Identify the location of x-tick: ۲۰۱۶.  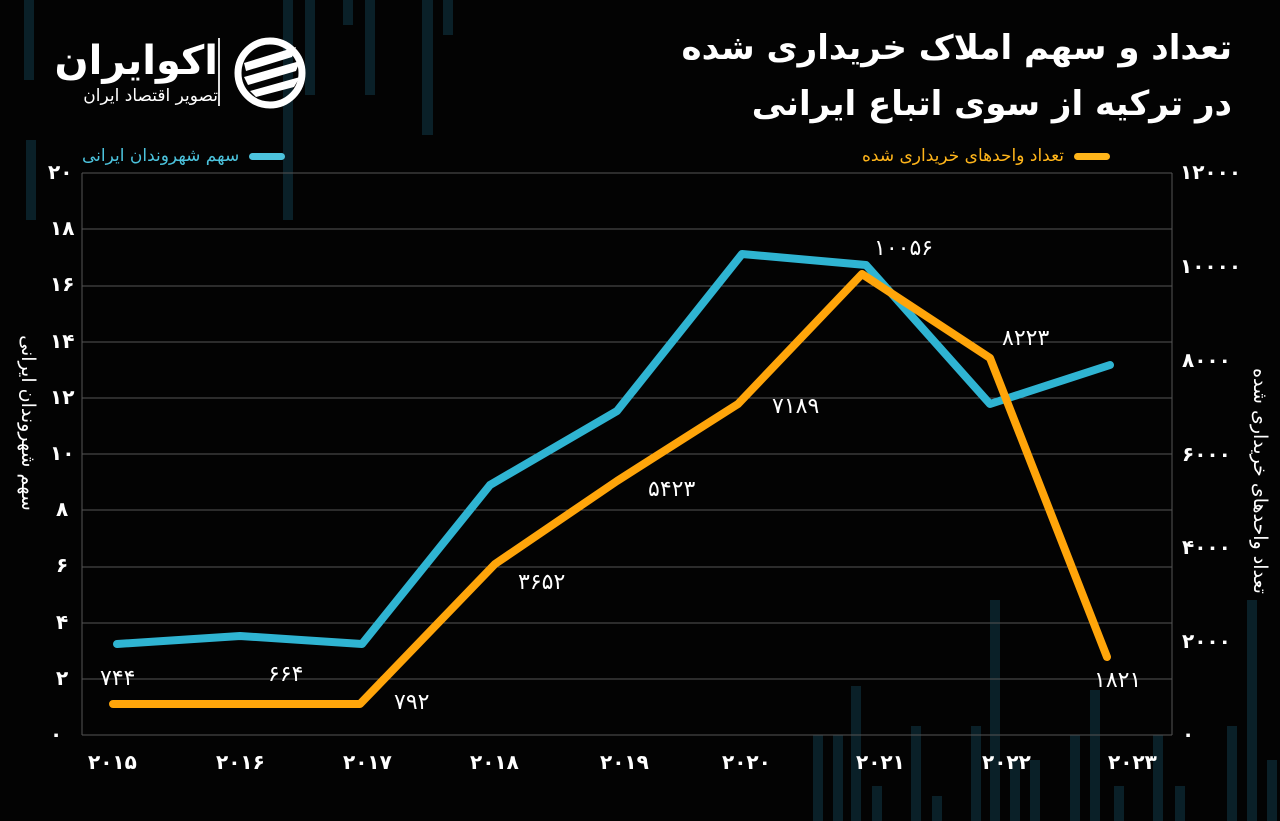
(240, 762).